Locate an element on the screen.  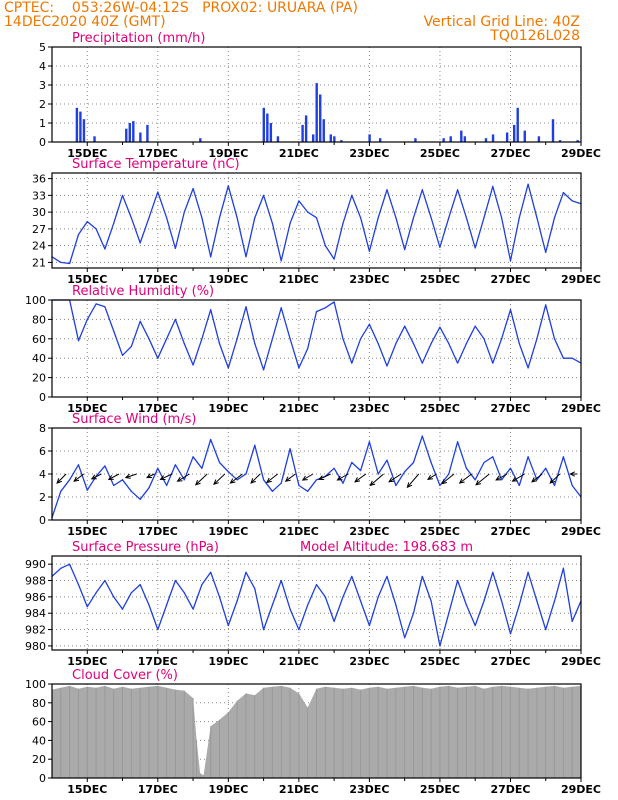
panel2-xtick-label-1: 17DEC is located at coordinates (158, 279).